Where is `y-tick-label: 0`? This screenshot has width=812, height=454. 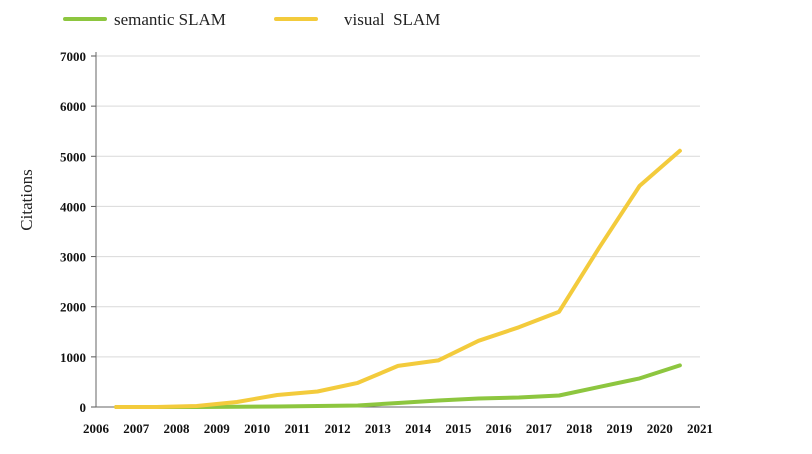
y-tick-label: 0 is located at coordinates (83, 407).